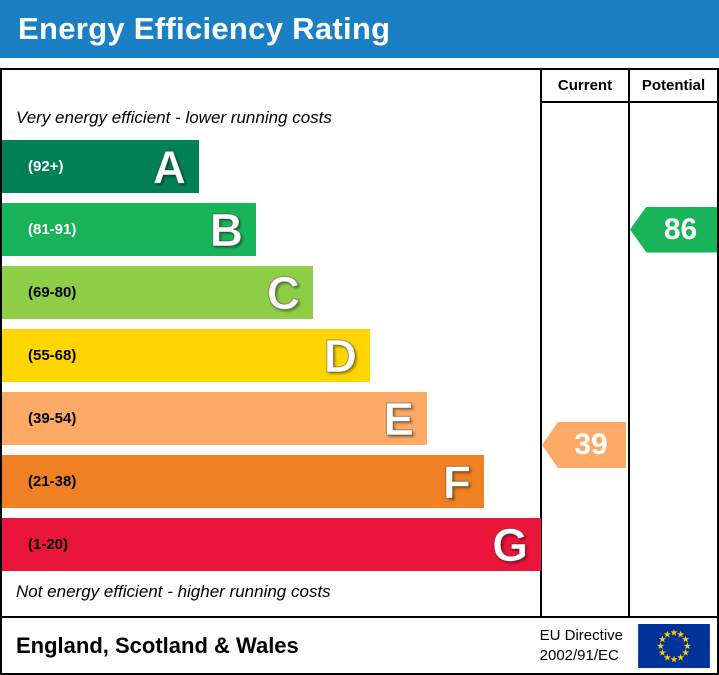 The width and height of the screenshot is (719, 675). I want to click on potential-column: Potential, so click(672, 343).